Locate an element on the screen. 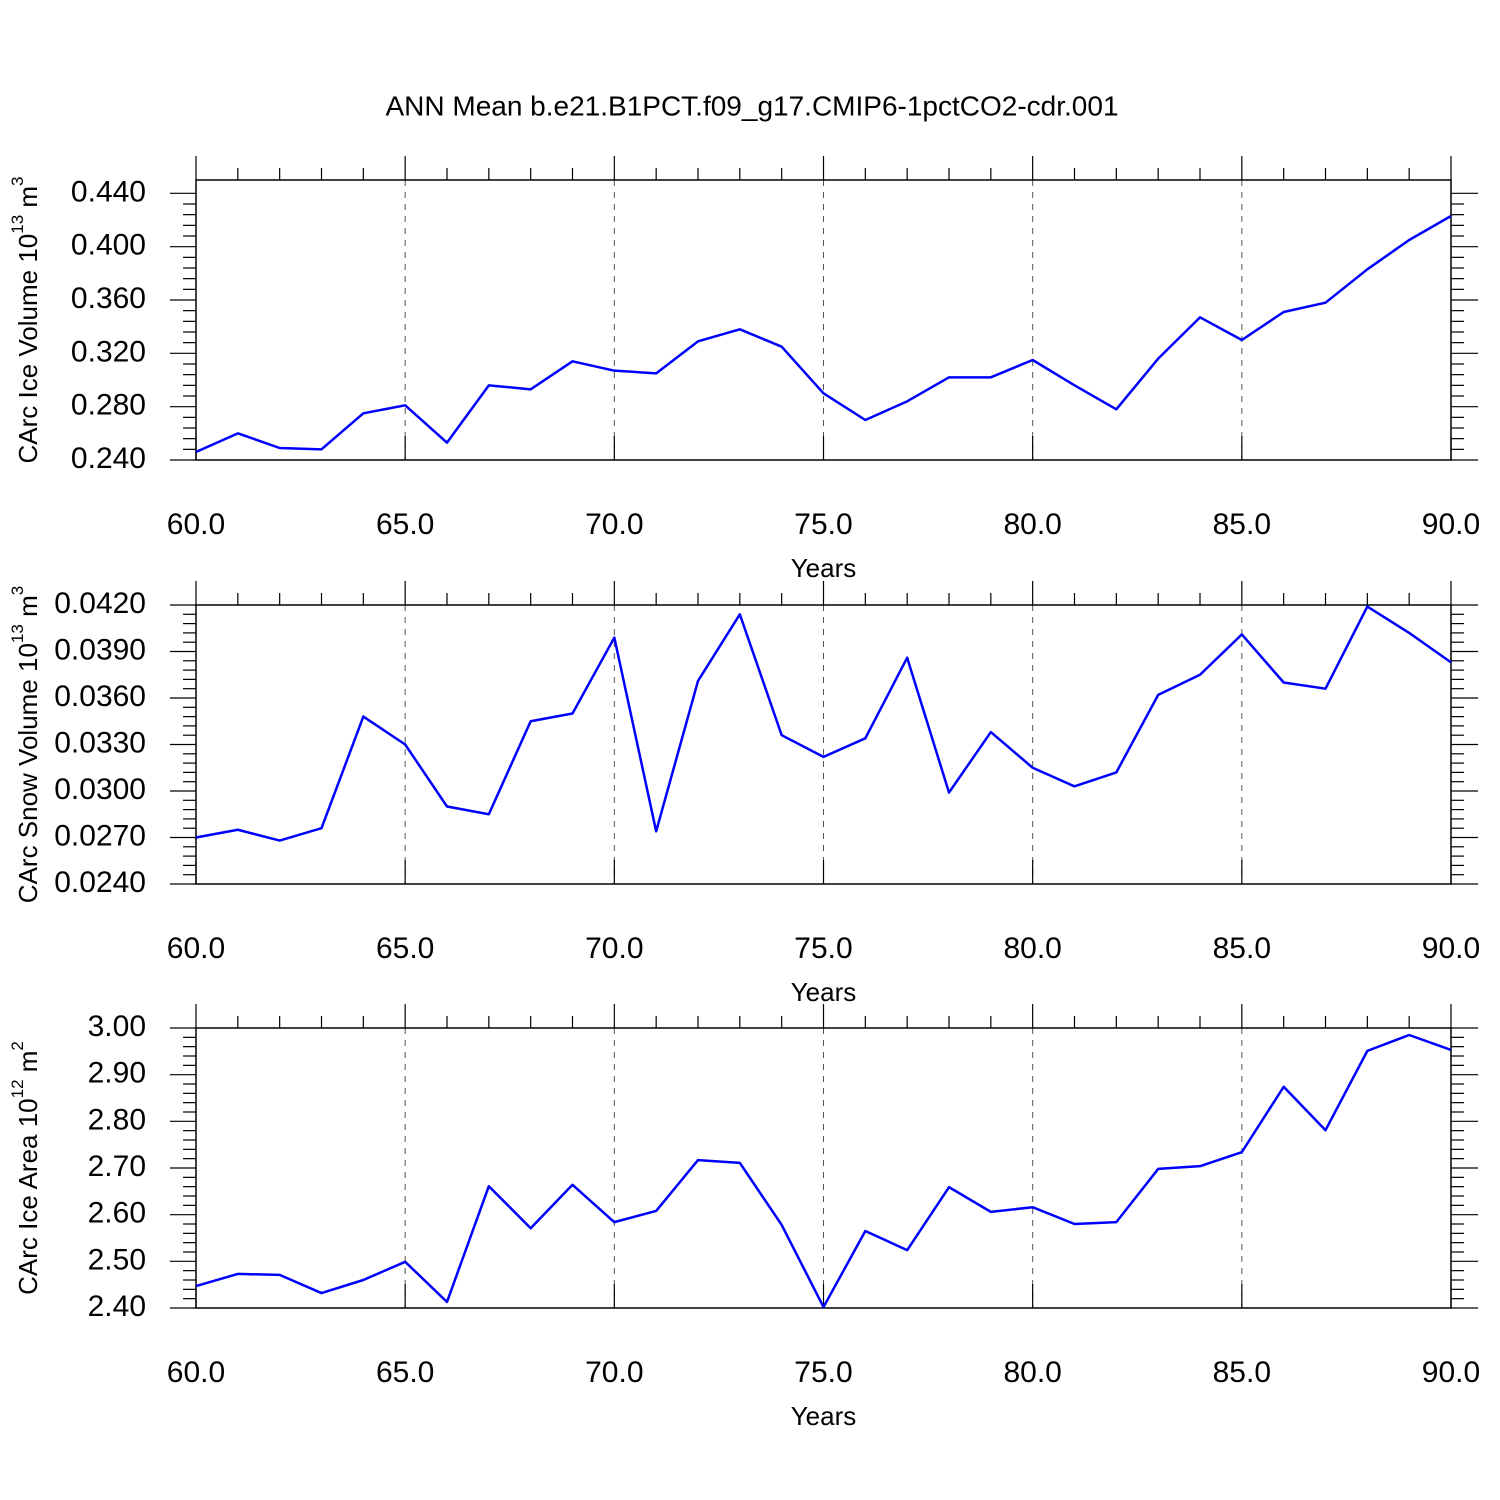 The height and width of the screenshot is (1500, 1500). y-tick-label: 2.90 is located at coordinates (117, 1073).